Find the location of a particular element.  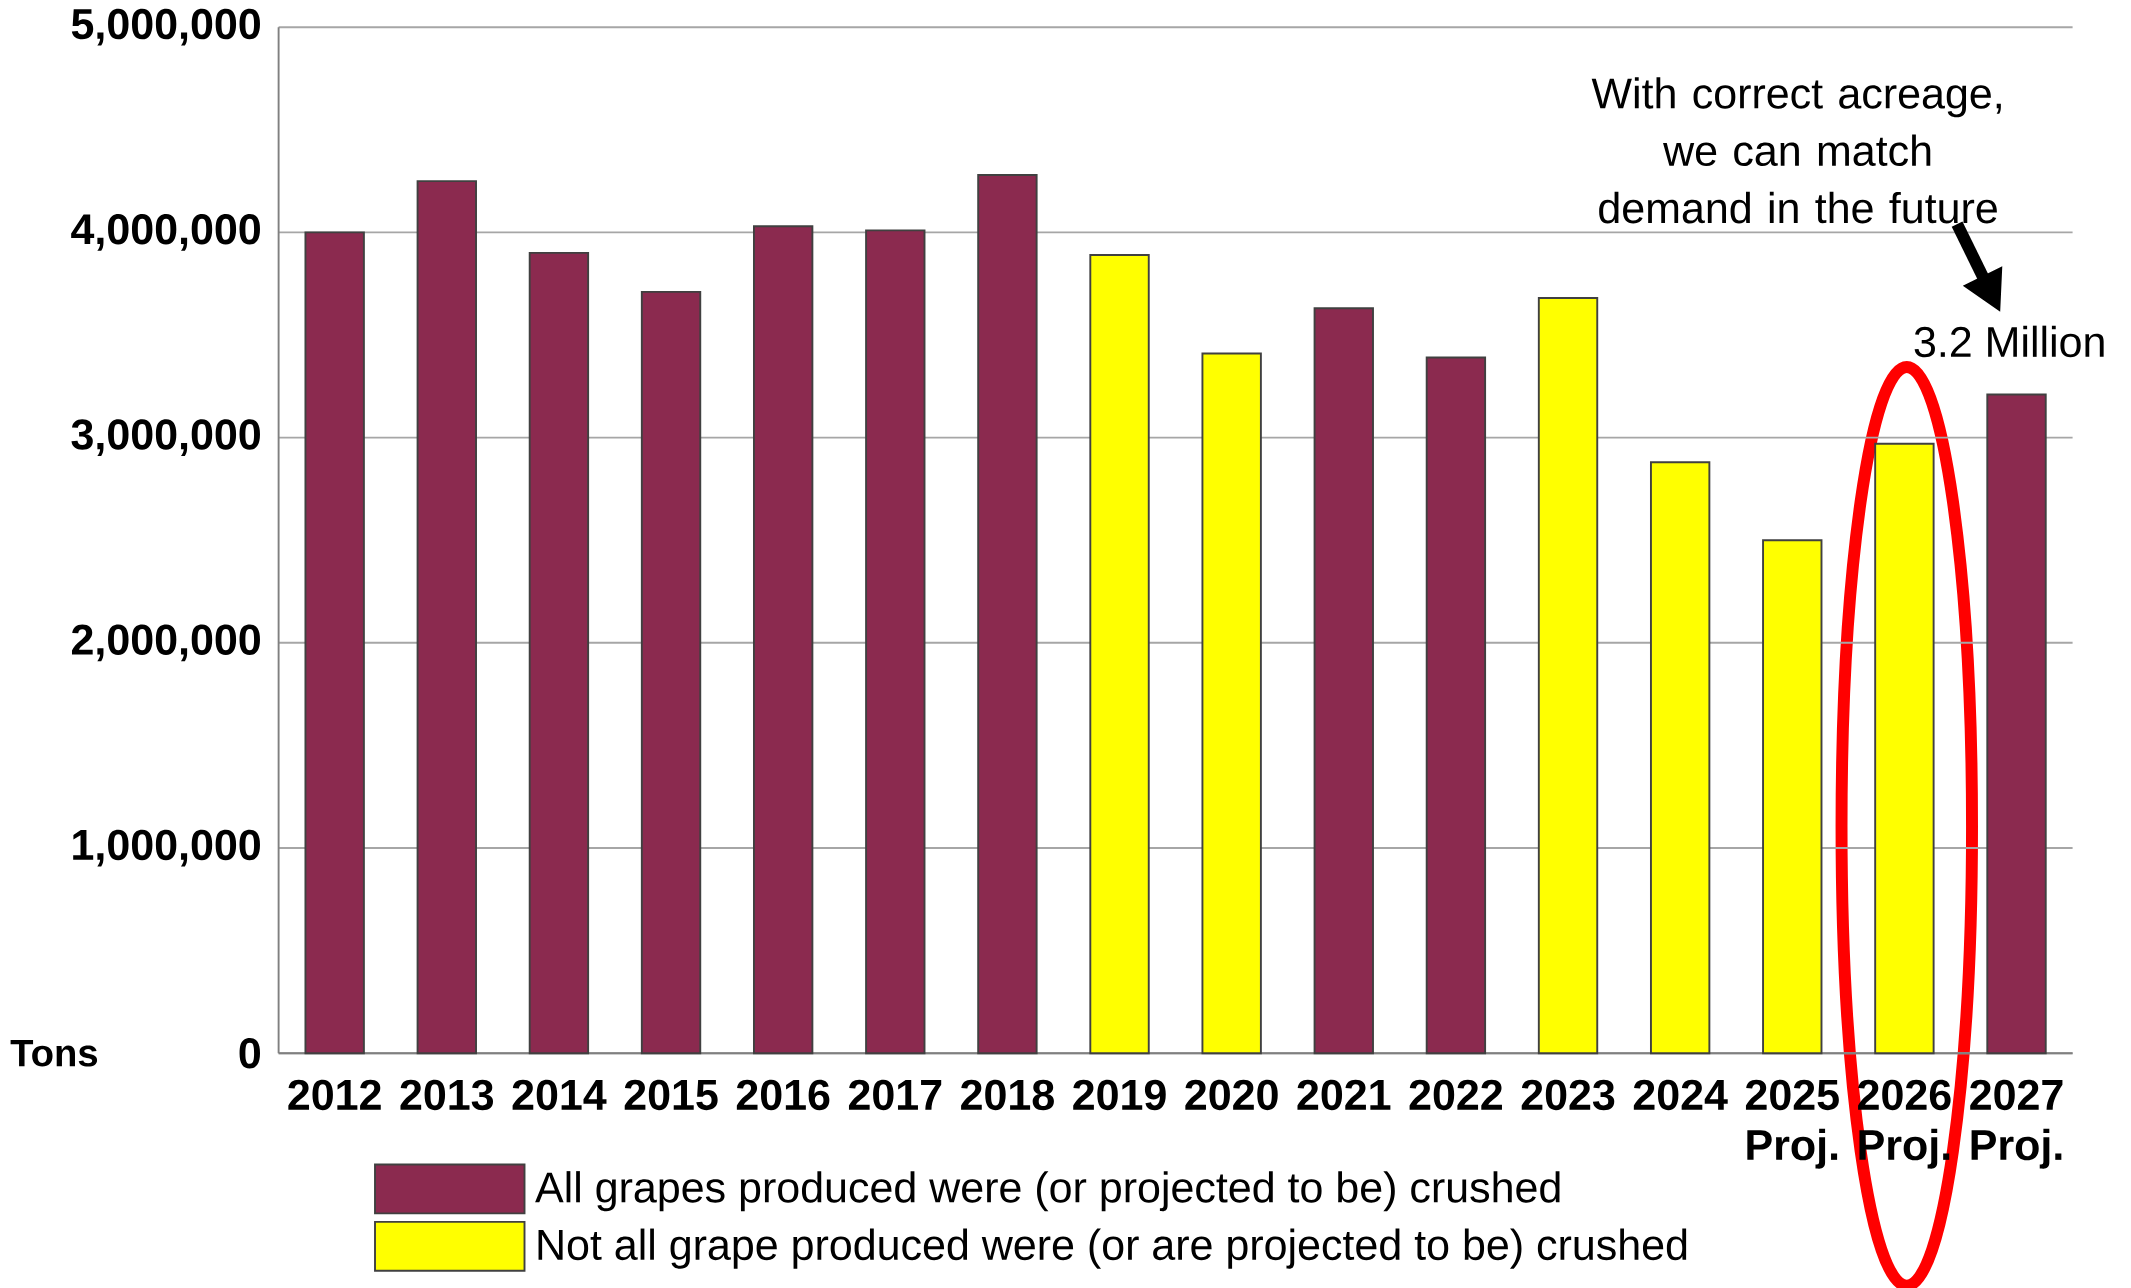

x-tick-label: 2016 is located at coordinates (783, 1094).